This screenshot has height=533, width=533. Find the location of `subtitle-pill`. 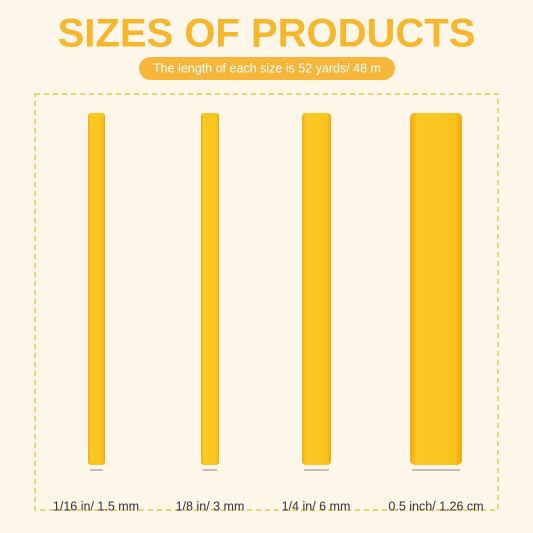

subtitle-pill is located at coordinates (267, 68).